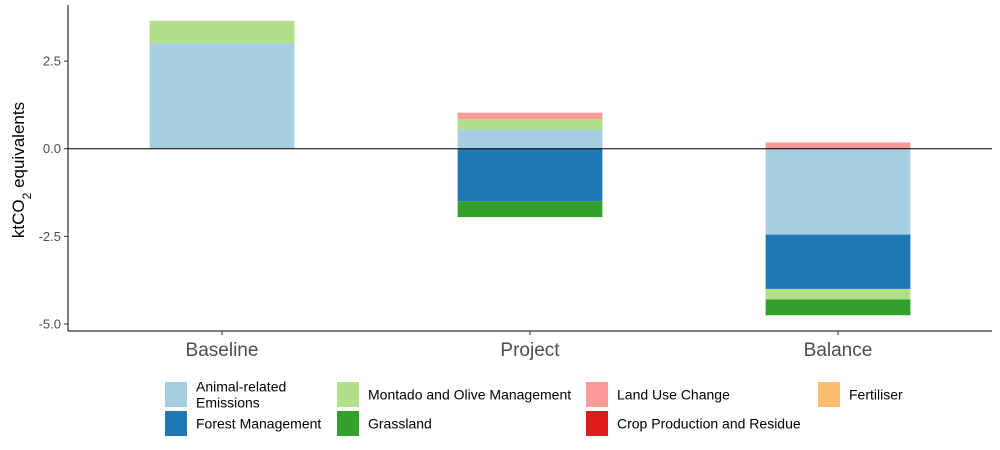 The width and height of the screenshot is (1000, 450). I want to click on x-tick-label-baseline: Baseline, so click(222, 350).